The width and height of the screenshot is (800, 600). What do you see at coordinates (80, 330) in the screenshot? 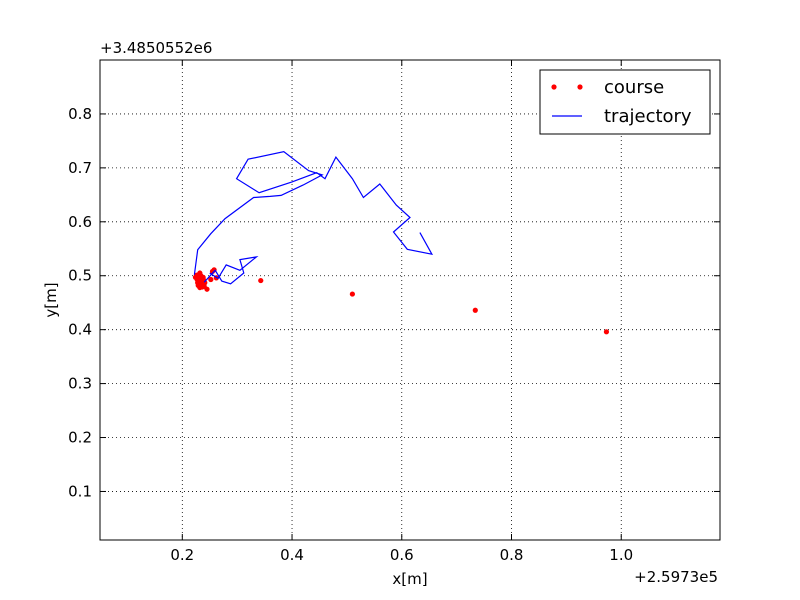
I see `y-tick-label: 0.4` at bounding box center [80, 330].